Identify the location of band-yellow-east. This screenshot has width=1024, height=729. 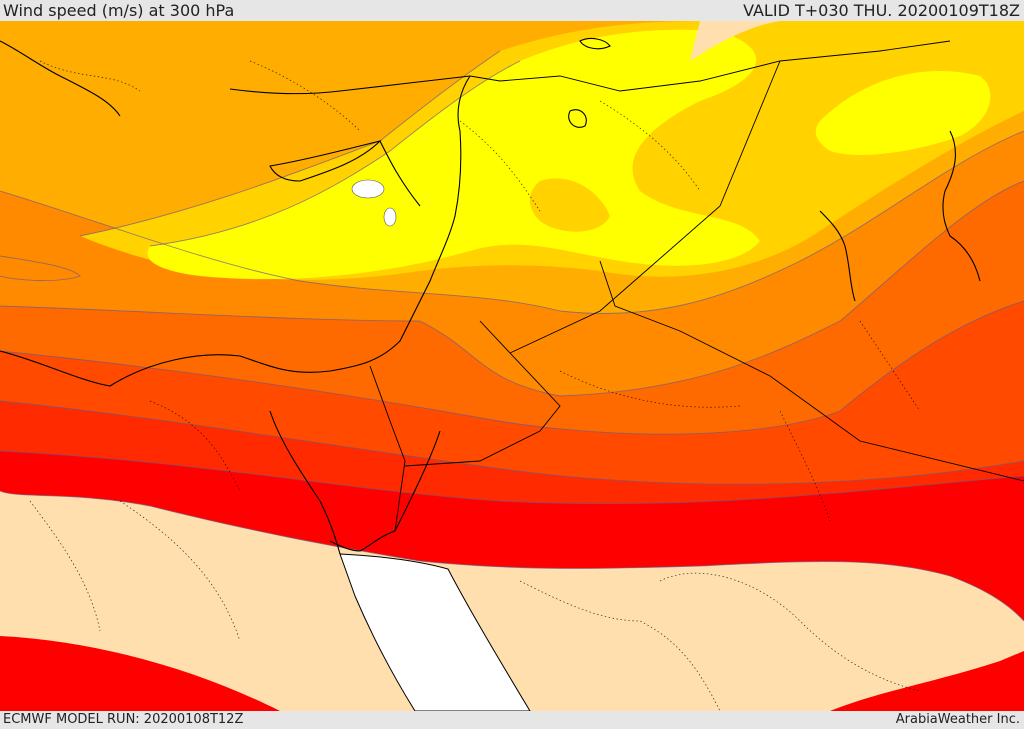
(903, 113).